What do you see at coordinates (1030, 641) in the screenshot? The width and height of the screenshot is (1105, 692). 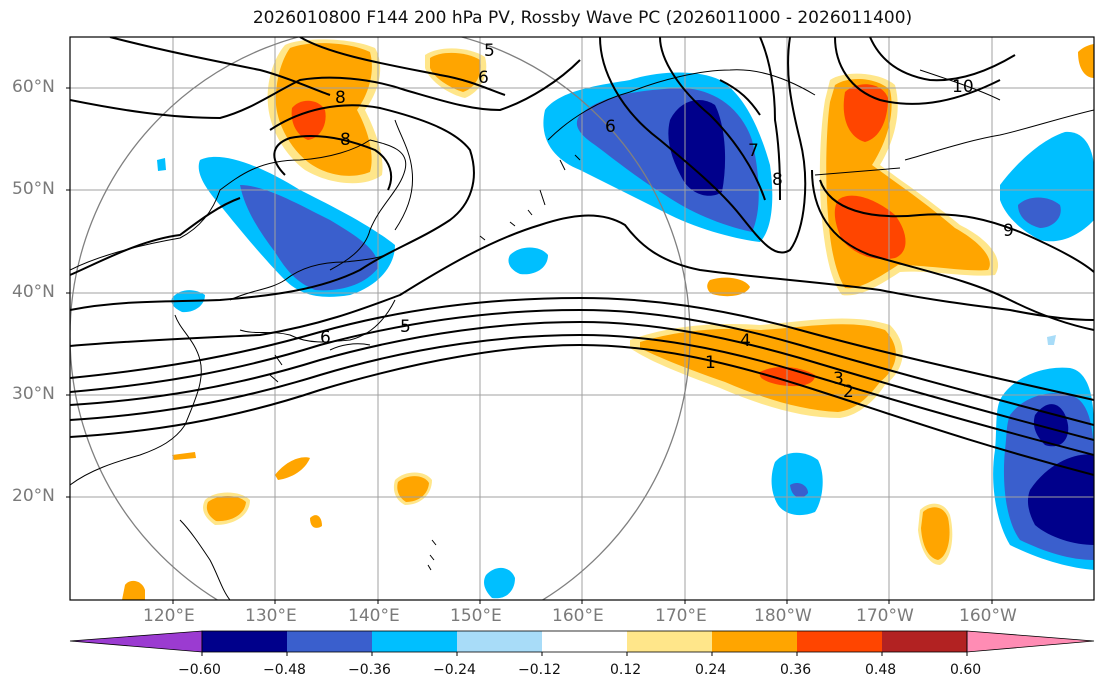 I see `colorbar-high-arrow` at bounding box center [1030, 641].